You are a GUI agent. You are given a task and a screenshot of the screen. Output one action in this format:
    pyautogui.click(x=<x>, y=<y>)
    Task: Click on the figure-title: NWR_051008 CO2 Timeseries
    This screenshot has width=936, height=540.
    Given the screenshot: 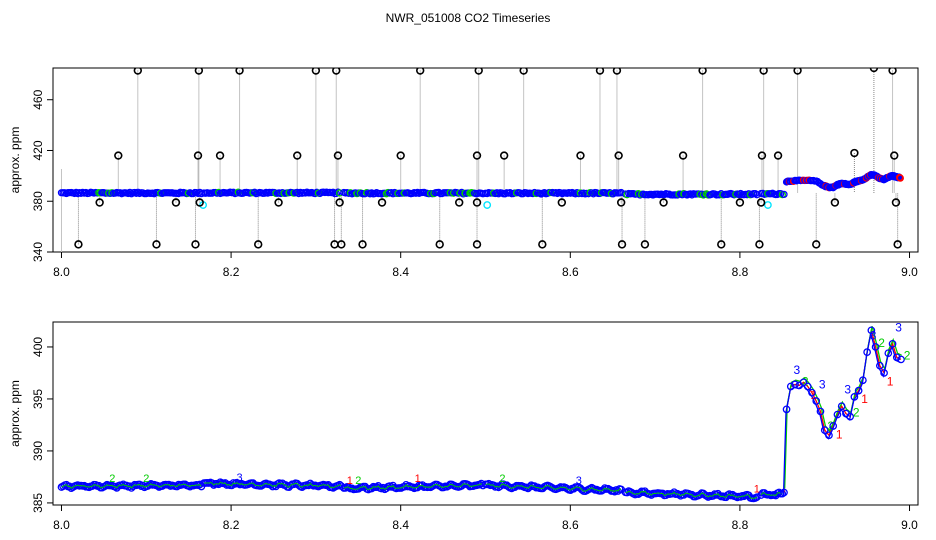 What is the action you would take?
    pyautogui.click(x=468, y=18)
    